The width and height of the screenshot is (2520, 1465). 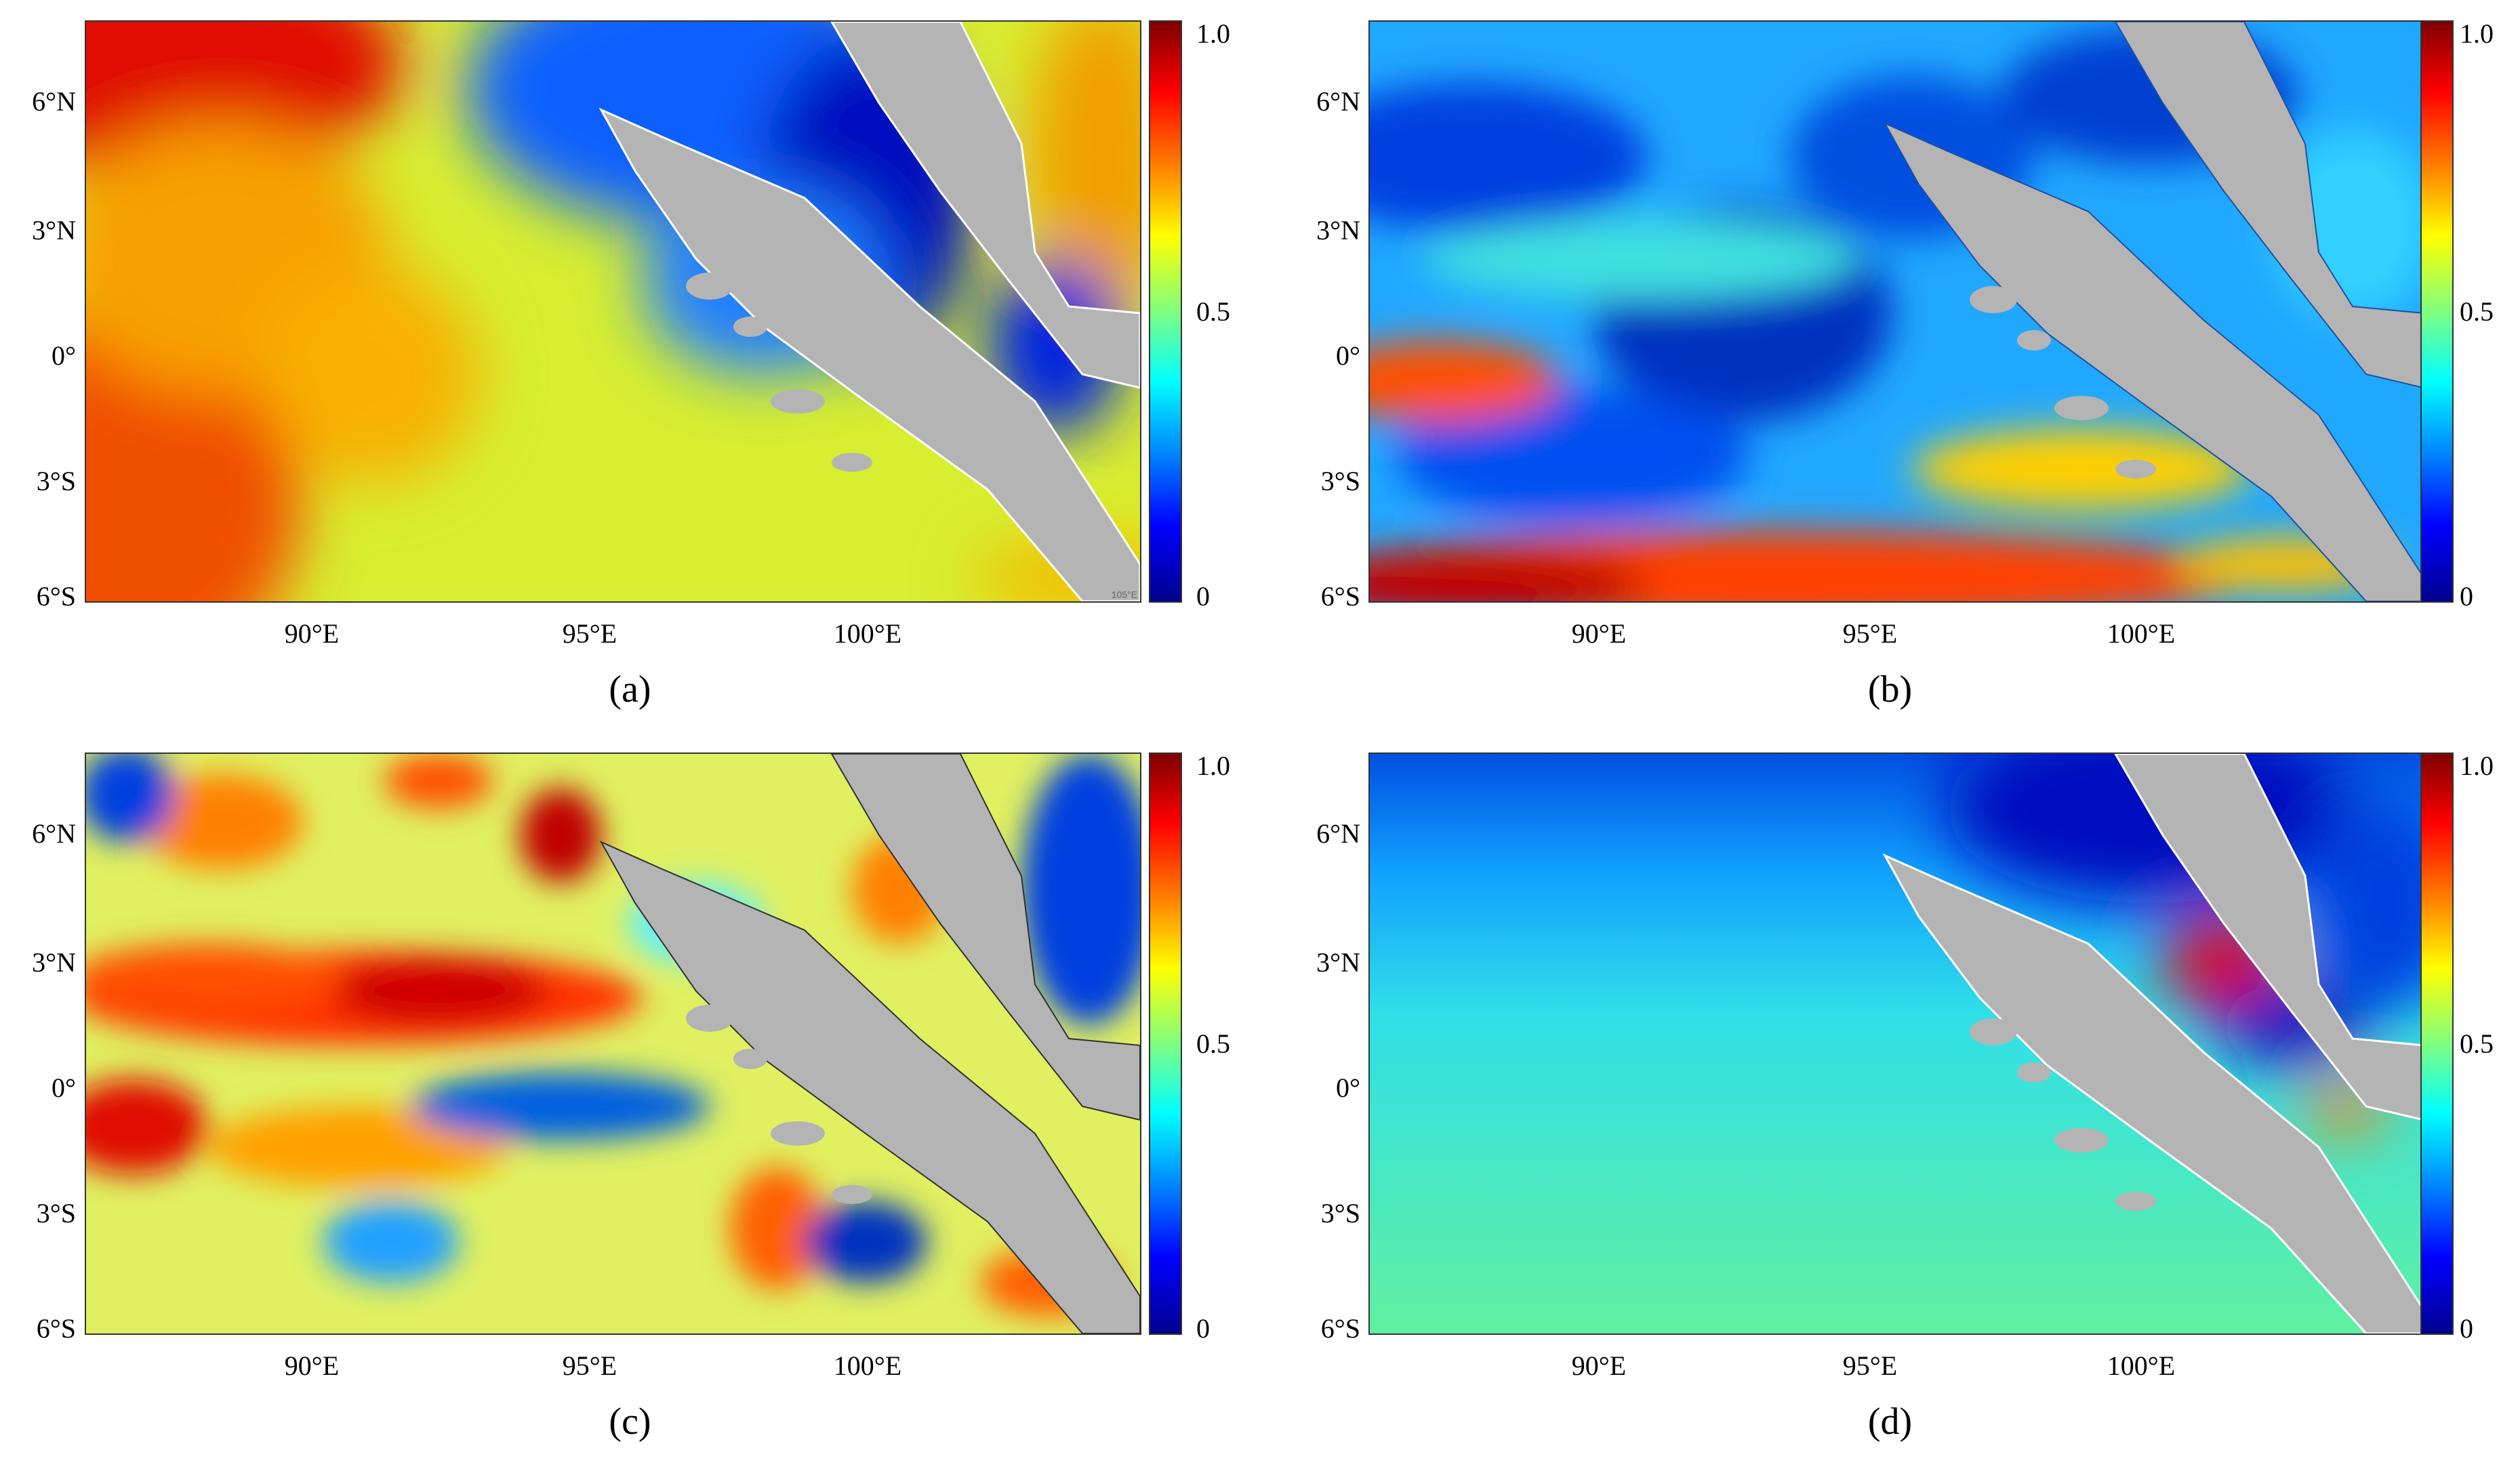 What do you see at coordinates (1124, 594) in the screenshot?
I see `map-credit: 105°E` at bounding box center [1124, 594].